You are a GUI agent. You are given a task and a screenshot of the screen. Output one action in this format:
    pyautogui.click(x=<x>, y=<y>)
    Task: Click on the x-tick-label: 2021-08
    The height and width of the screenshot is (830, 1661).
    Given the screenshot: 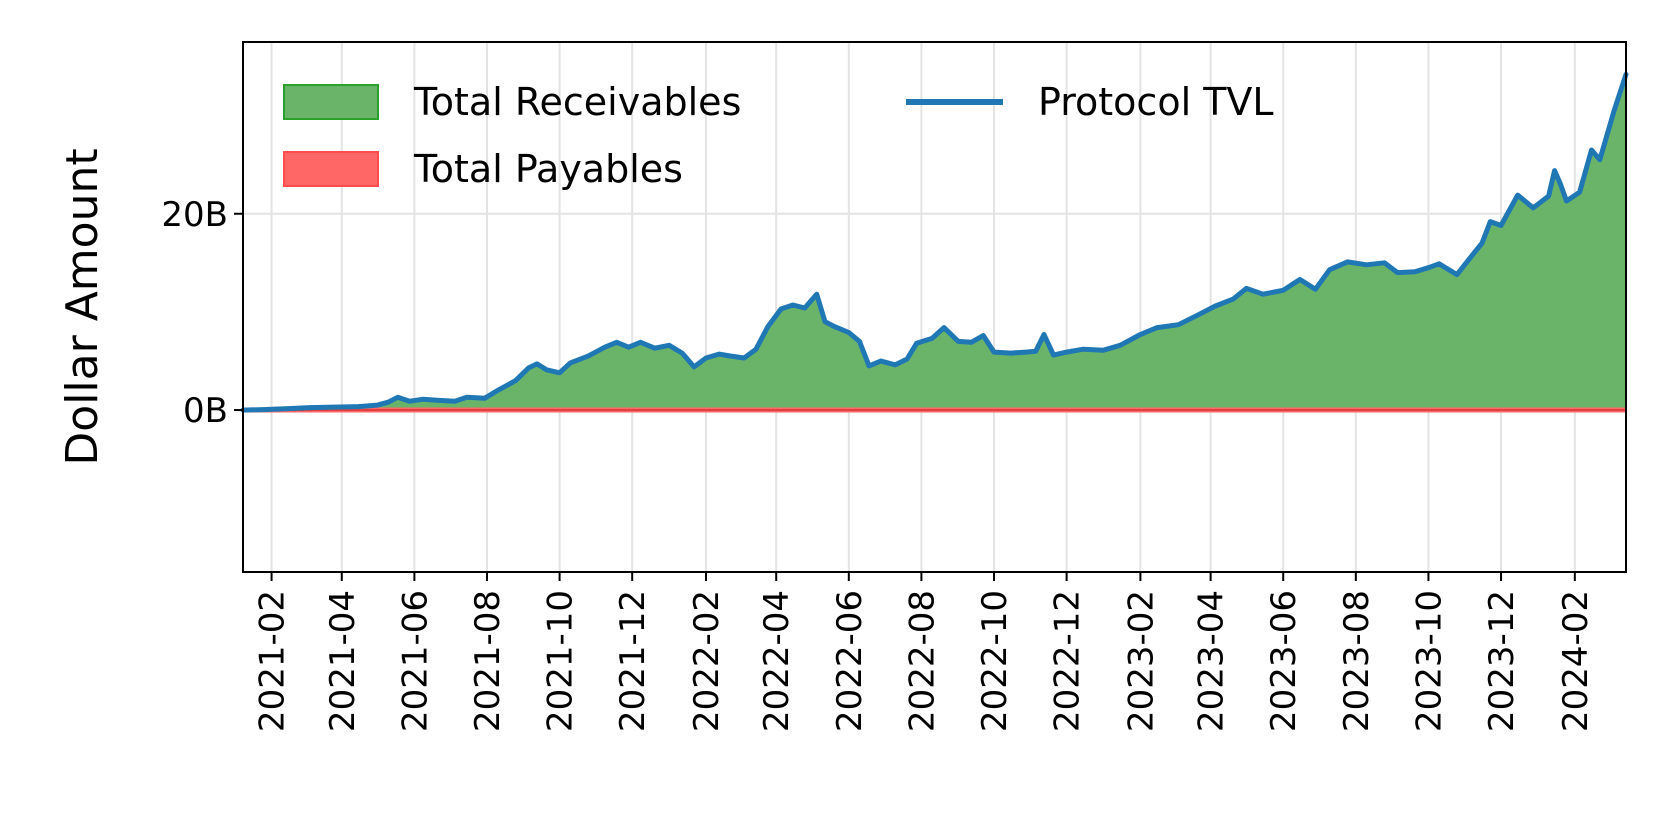 What is the action you would take?
    pyautogui.click(x=488, y=661)
    